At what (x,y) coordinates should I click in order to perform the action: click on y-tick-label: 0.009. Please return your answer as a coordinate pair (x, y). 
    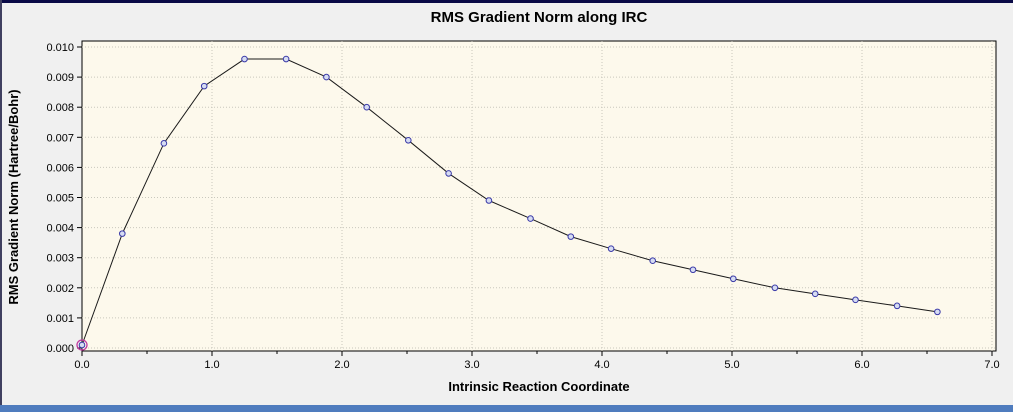
    Looking at the image, I should click on (60, 78).